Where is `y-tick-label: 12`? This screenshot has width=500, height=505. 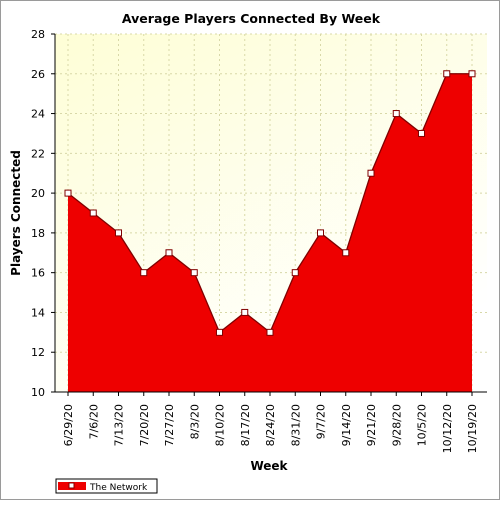
y-tick-label: 12 is located at coordinates (38, 352).